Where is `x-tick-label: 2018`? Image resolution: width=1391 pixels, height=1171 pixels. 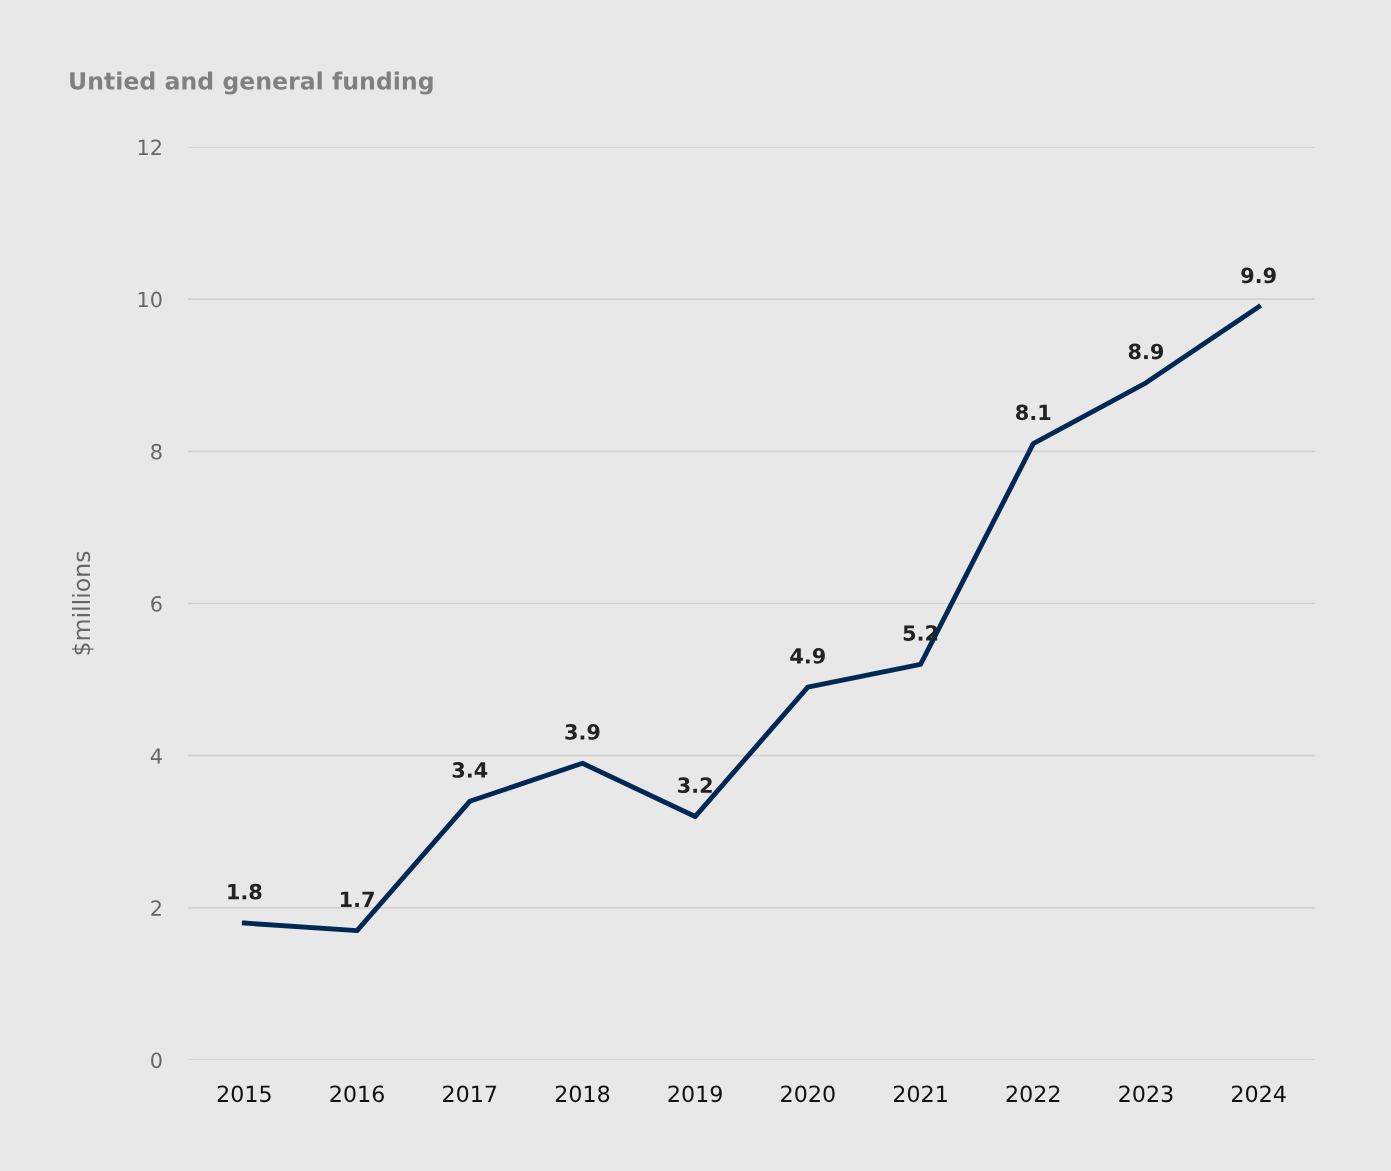 x-tick-label: 2018 is located at coordinates (582, 1094).